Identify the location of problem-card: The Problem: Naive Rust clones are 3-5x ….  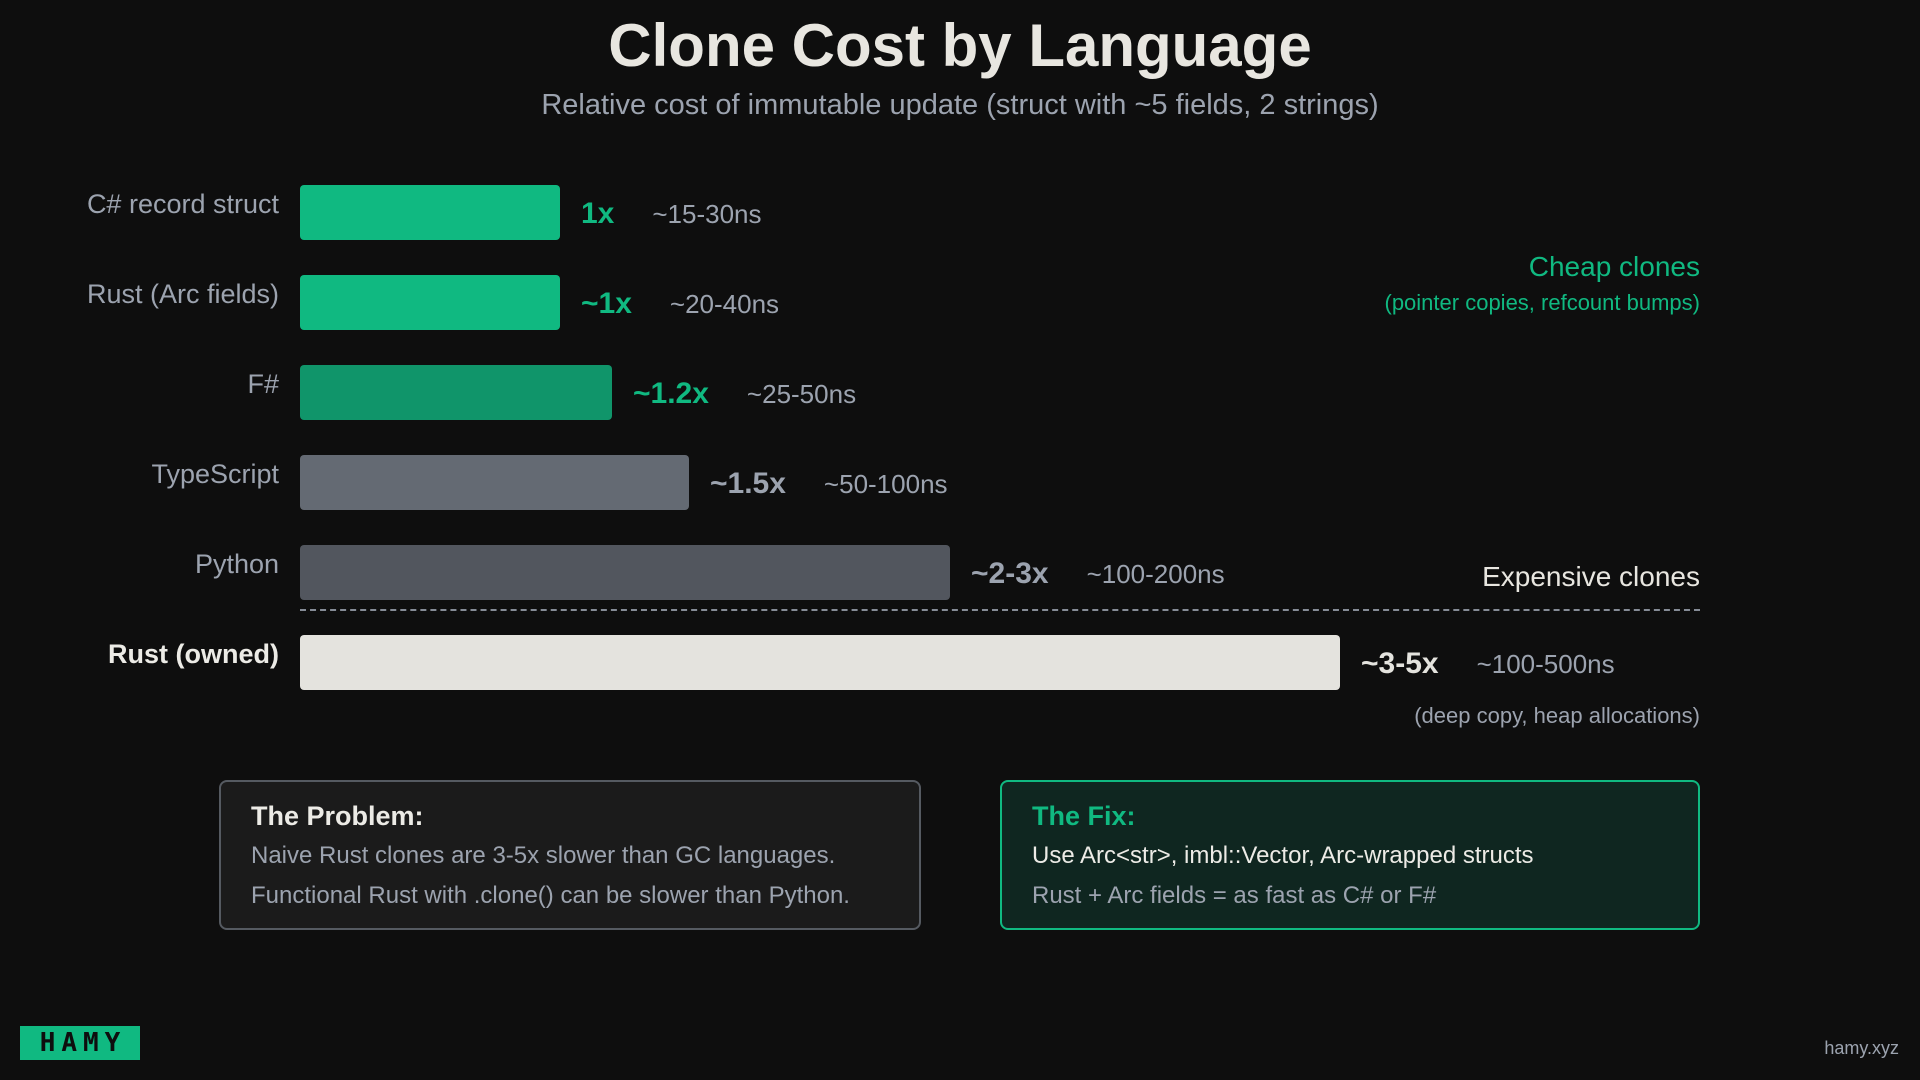
(570, 855).